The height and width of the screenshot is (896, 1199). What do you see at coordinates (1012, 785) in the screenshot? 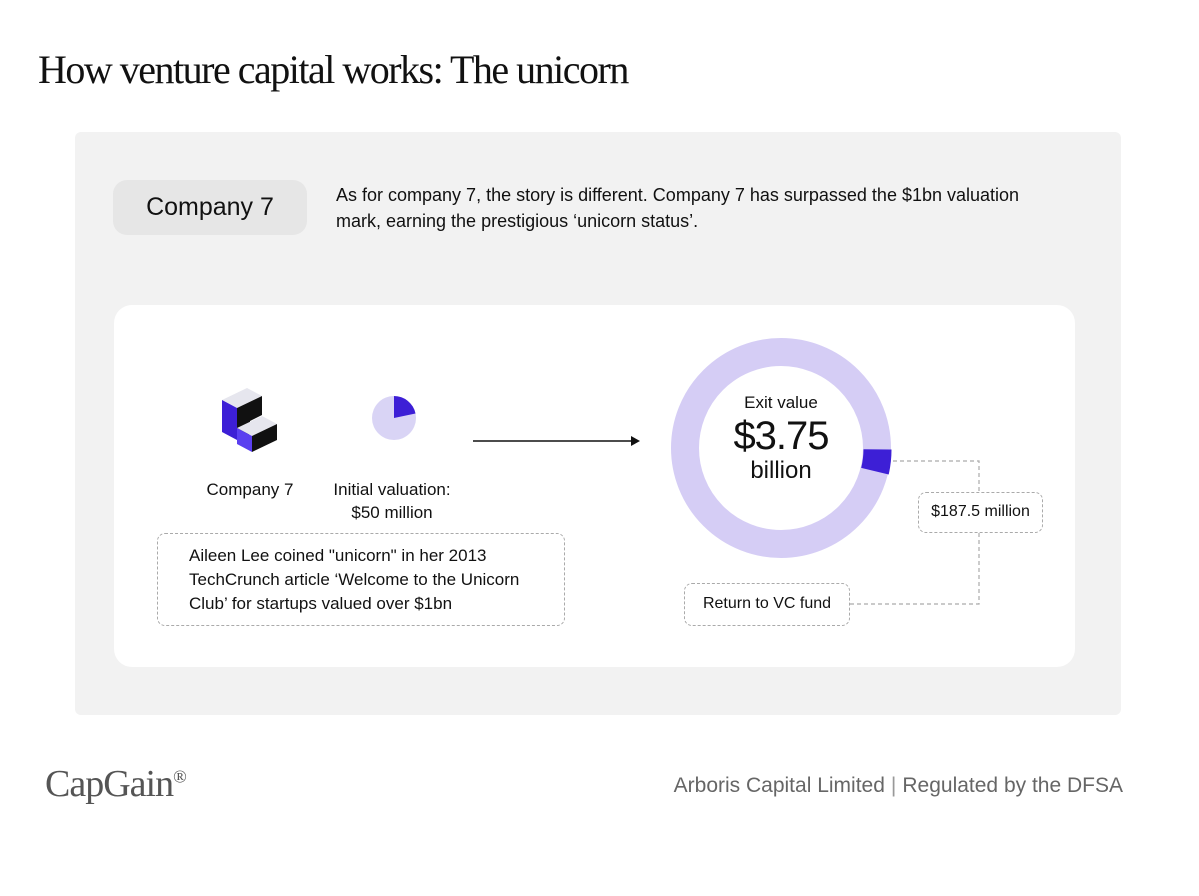
I see `footer-regulation: Regulated by the DFSA` at bounding box center [1012, 785].